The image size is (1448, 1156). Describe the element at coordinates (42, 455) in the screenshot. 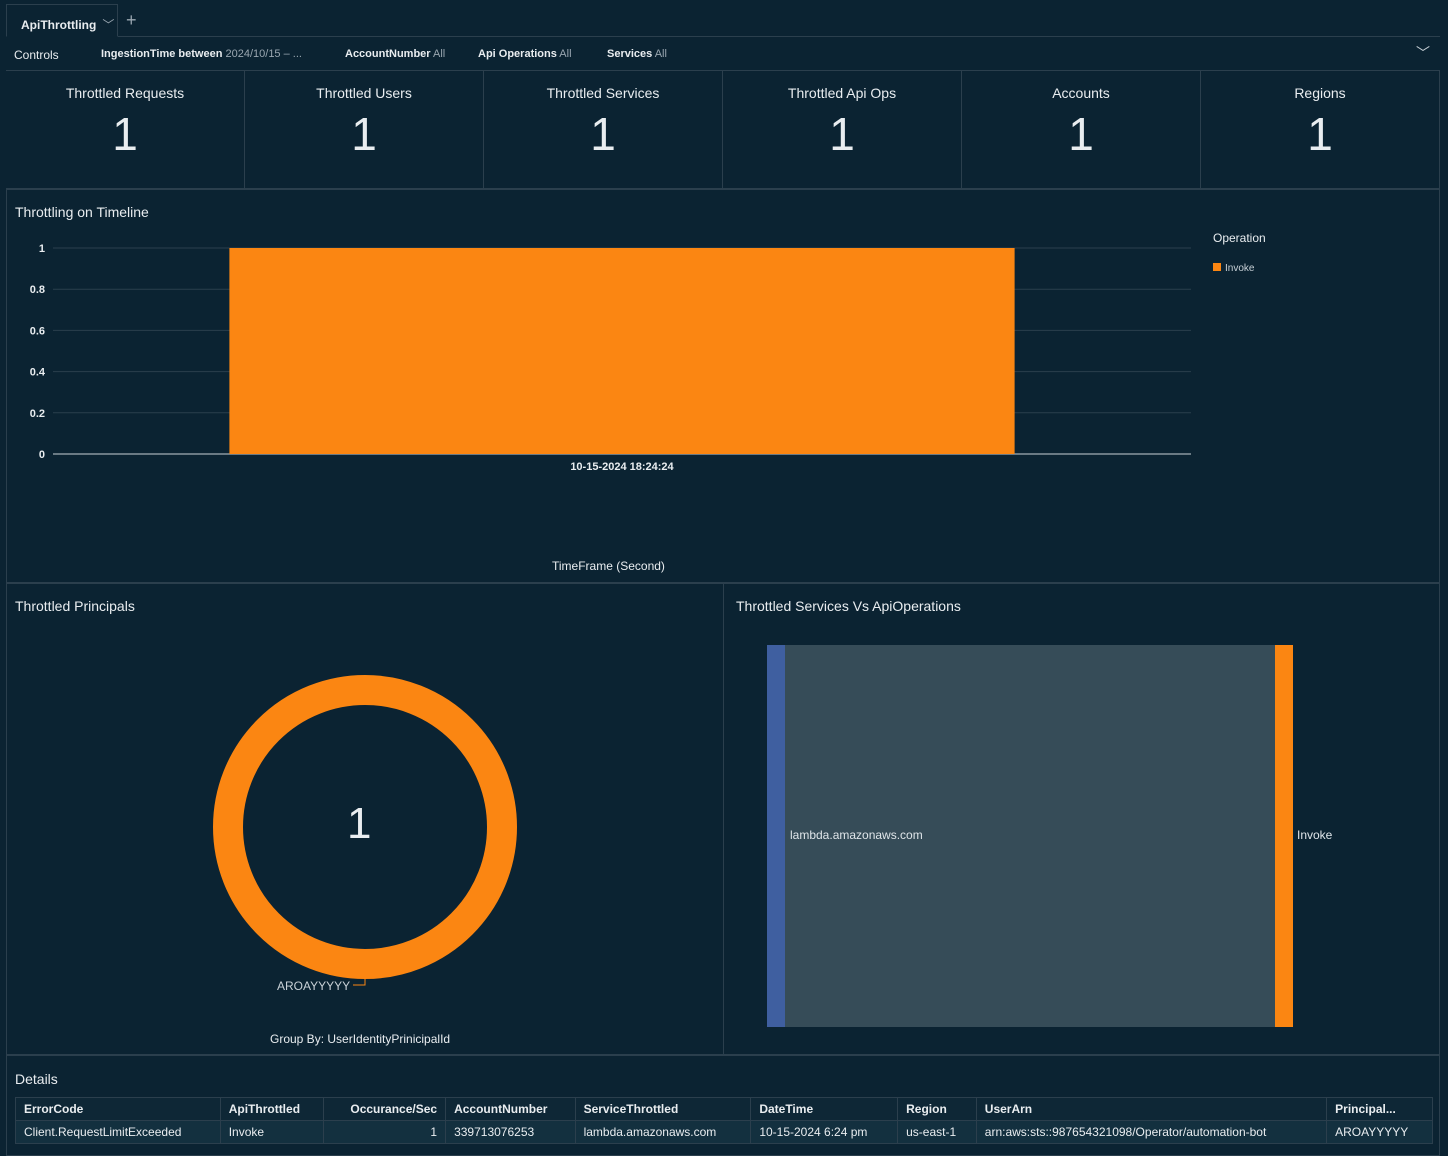

I see `y-tick-label: 0` at that location.